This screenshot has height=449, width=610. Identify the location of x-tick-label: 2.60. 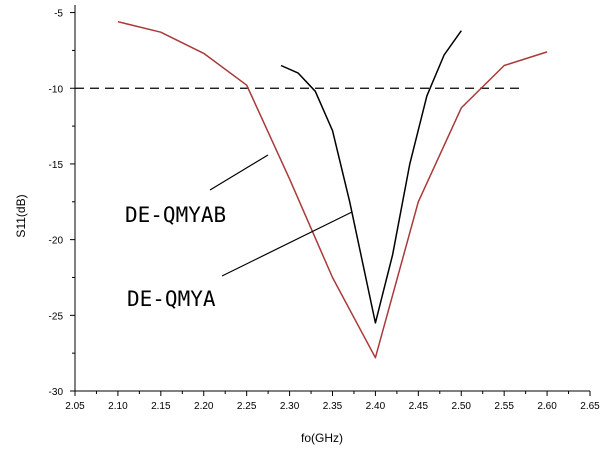
(547, 406).